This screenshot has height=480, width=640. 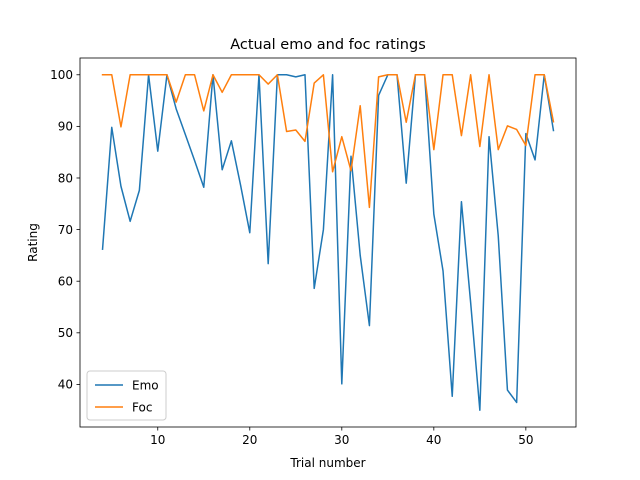 I want to click on y-tick-label: 40, so click(x=65, y=385).